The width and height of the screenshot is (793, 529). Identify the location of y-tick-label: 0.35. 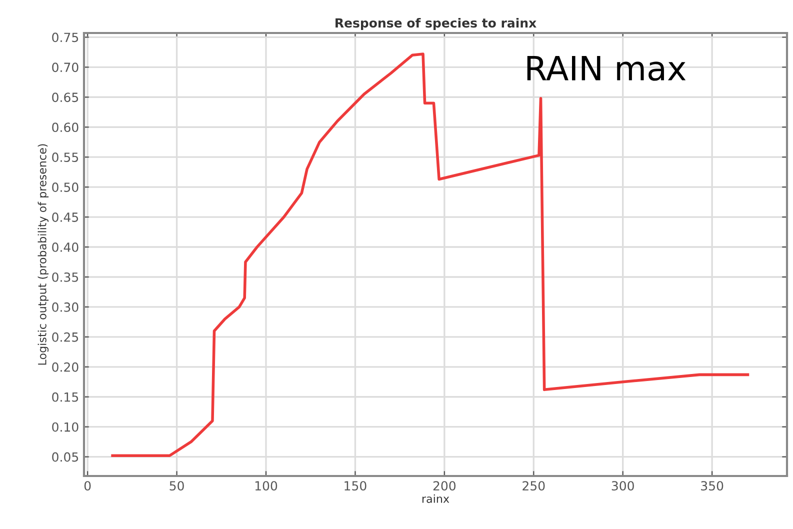
(65, 277).